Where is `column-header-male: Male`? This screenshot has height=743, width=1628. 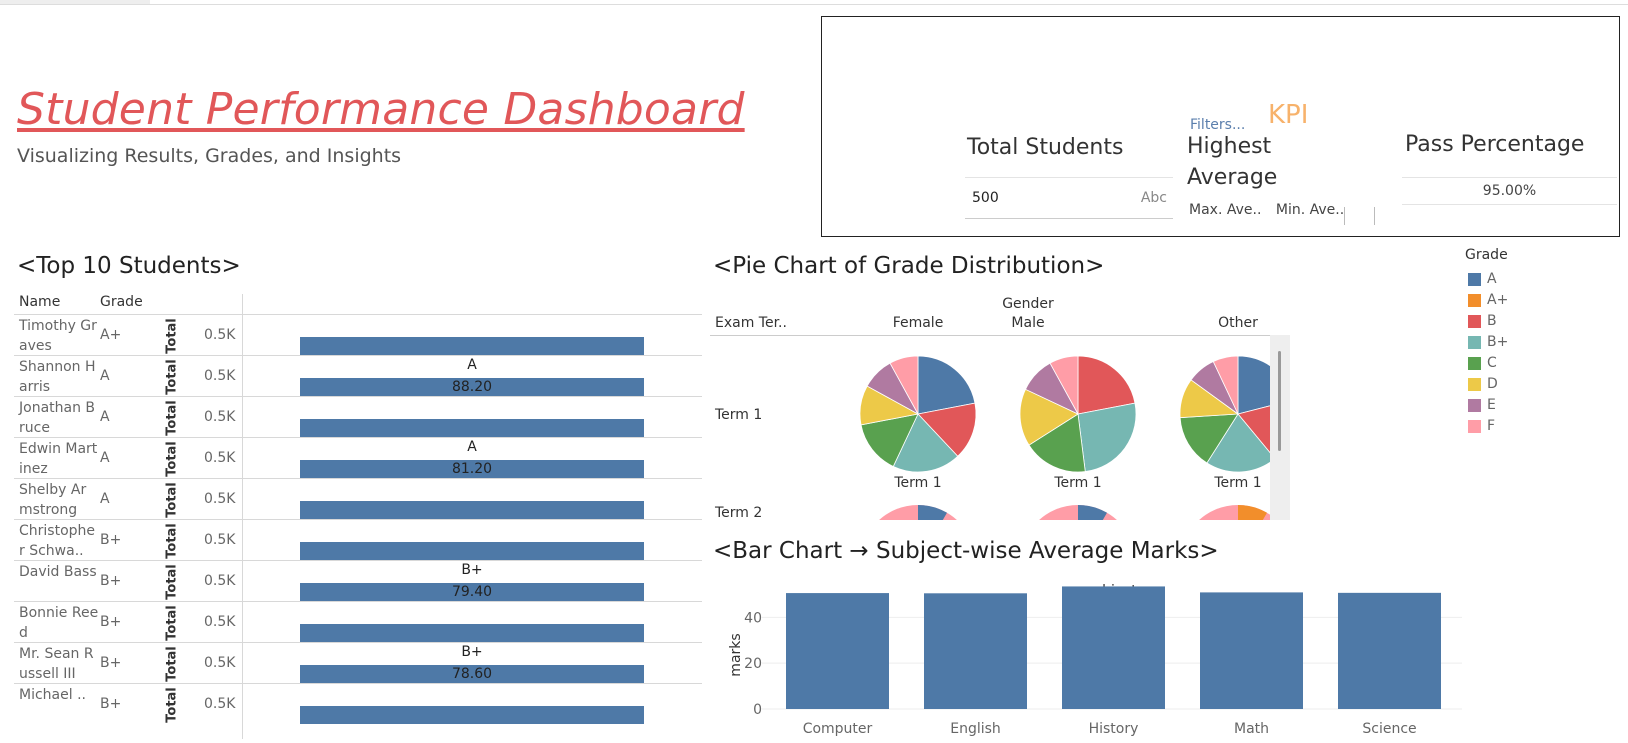 column-header-male: Male is located at coordinates (1028, 323).